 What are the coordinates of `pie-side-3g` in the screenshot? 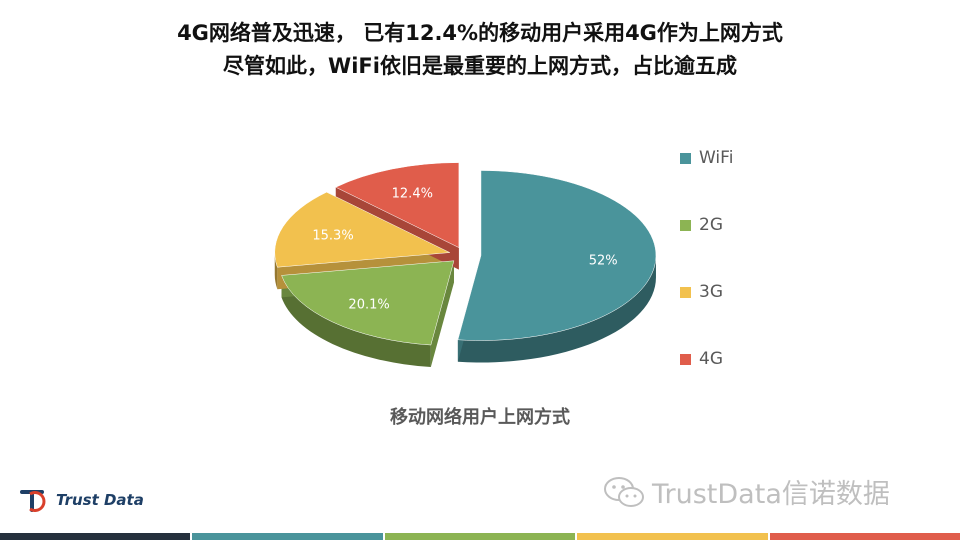 It's located at (276, 271).